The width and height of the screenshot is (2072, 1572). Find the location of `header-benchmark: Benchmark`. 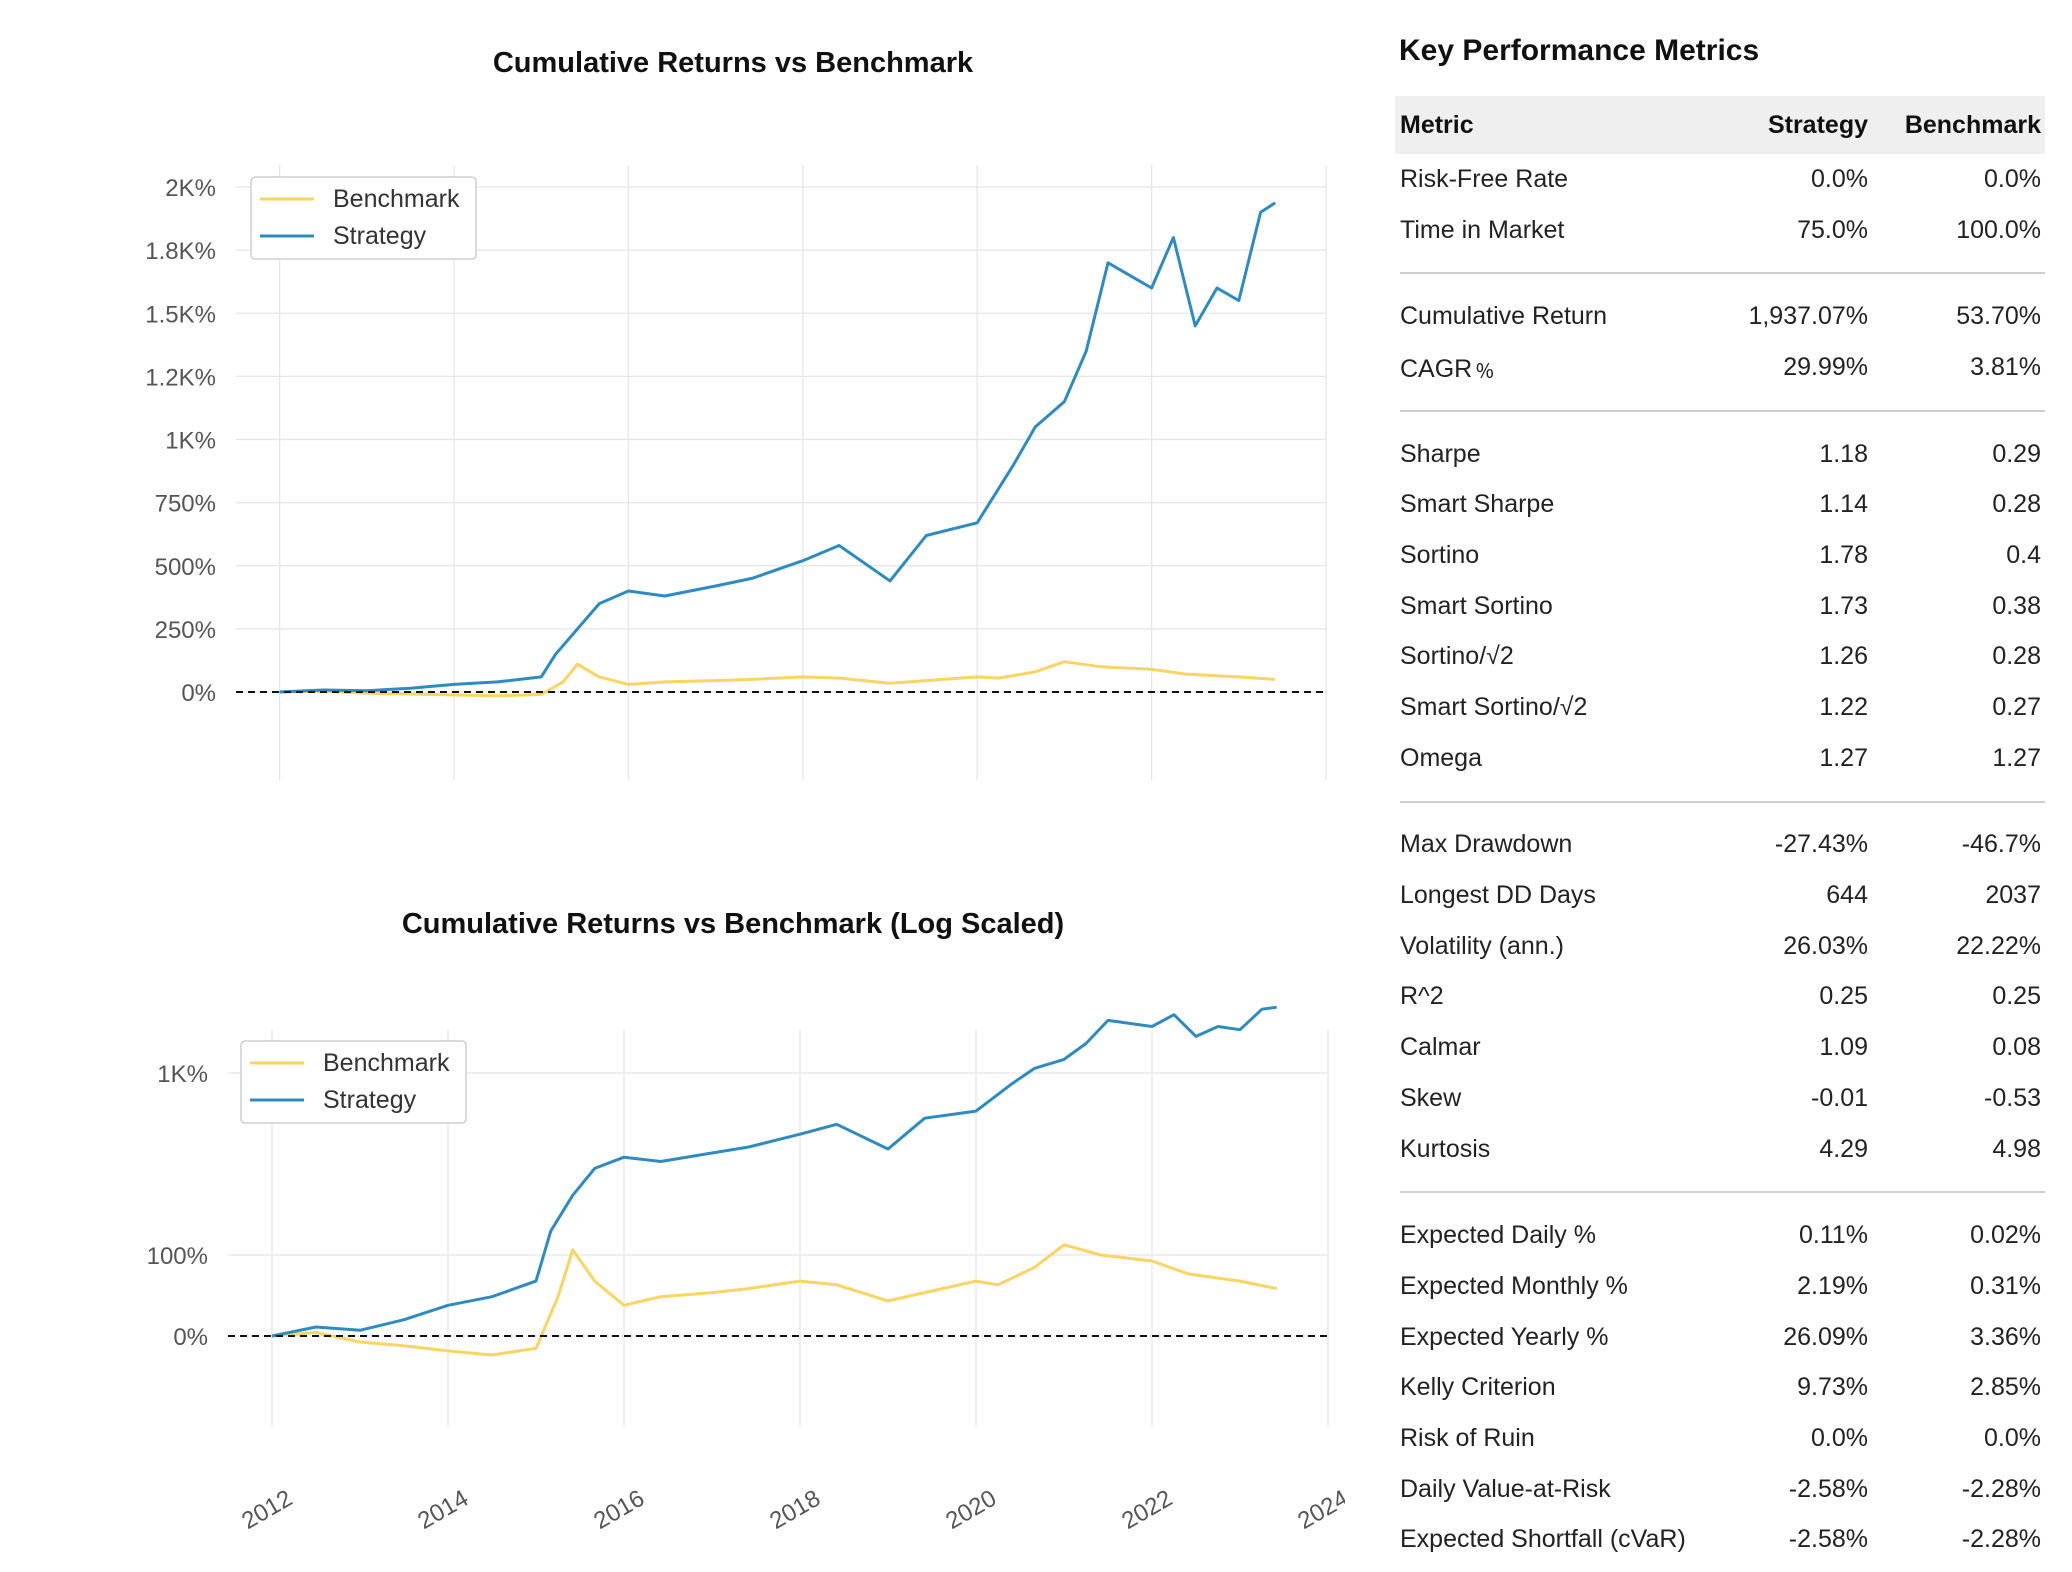

header-benchmark: Benchmark is located at coordinates (1958, 125).